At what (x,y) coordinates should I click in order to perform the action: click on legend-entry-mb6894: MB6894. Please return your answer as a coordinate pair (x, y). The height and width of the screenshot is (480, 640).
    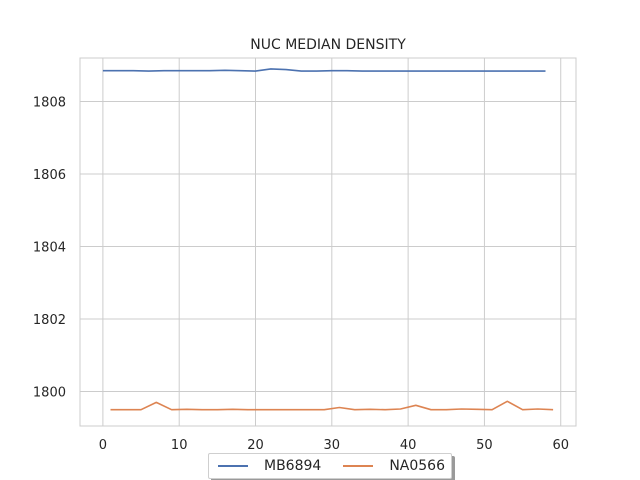
    Looking at the image, I should click on (269, 466).